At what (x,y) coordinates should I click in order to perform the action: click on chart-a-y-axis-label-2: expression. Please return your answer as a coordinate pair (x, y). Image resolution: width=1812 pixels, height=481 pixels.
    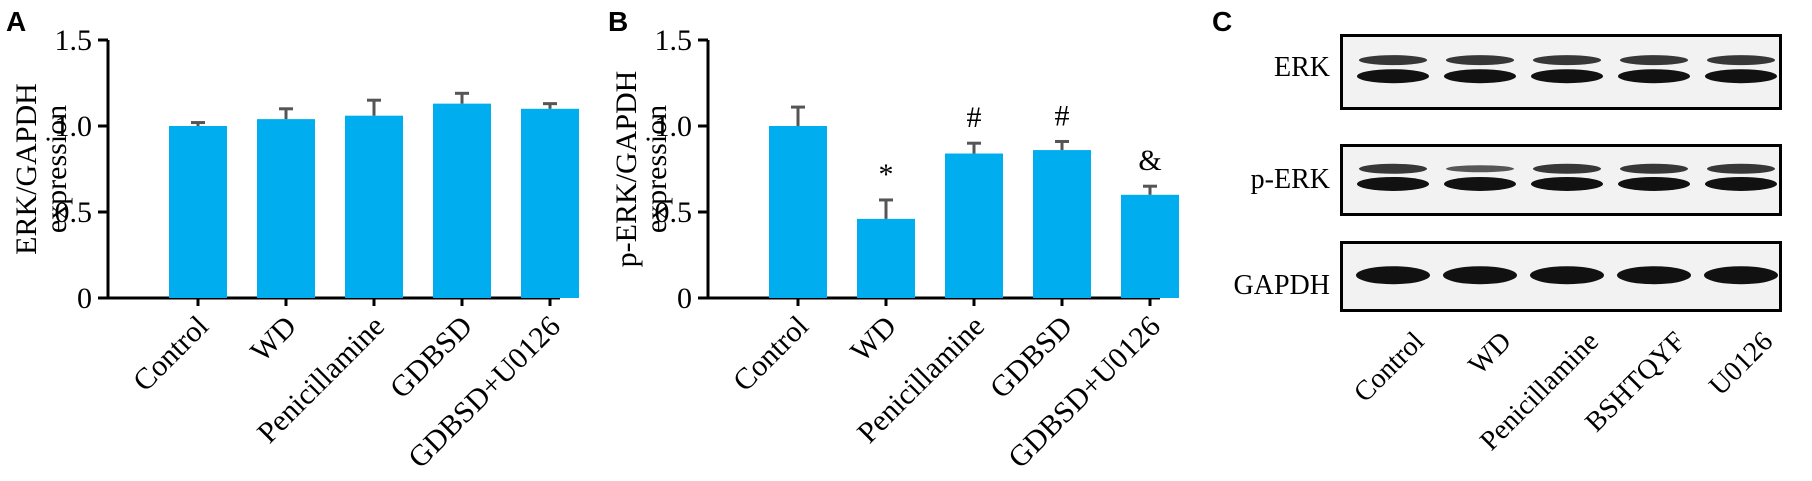
    Looking at the image, I should click on (56, 169).